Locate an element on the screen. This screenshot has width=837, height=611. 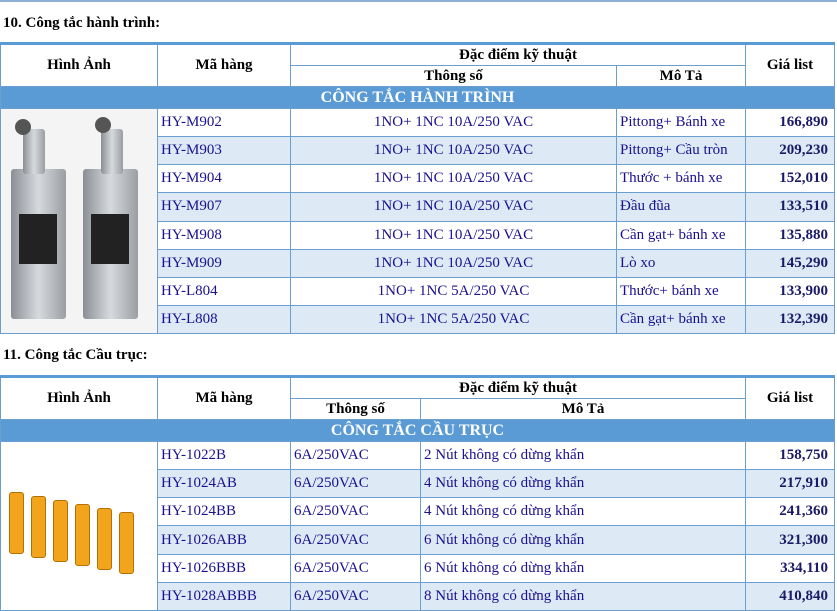
product-code: HY-1022B is located at coordinates (224, 455).